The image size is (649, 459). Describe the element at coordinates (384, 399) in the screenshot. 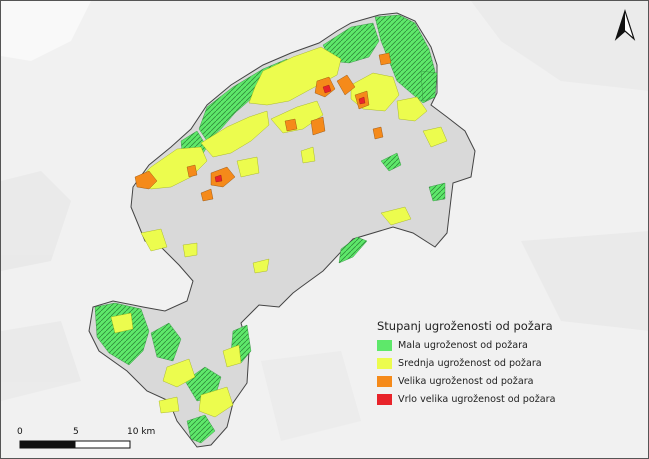

I see `legend-swatch-very-high` at that location.